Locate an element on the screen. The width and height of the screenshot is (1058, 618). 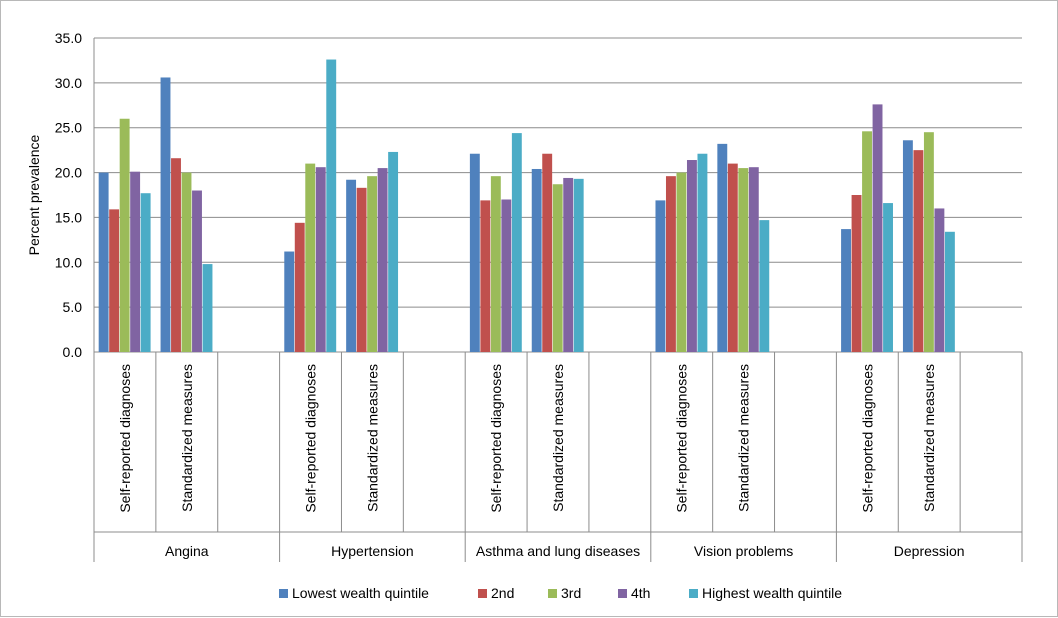
legend-label: 3rd is located at coordinates (571, 593).